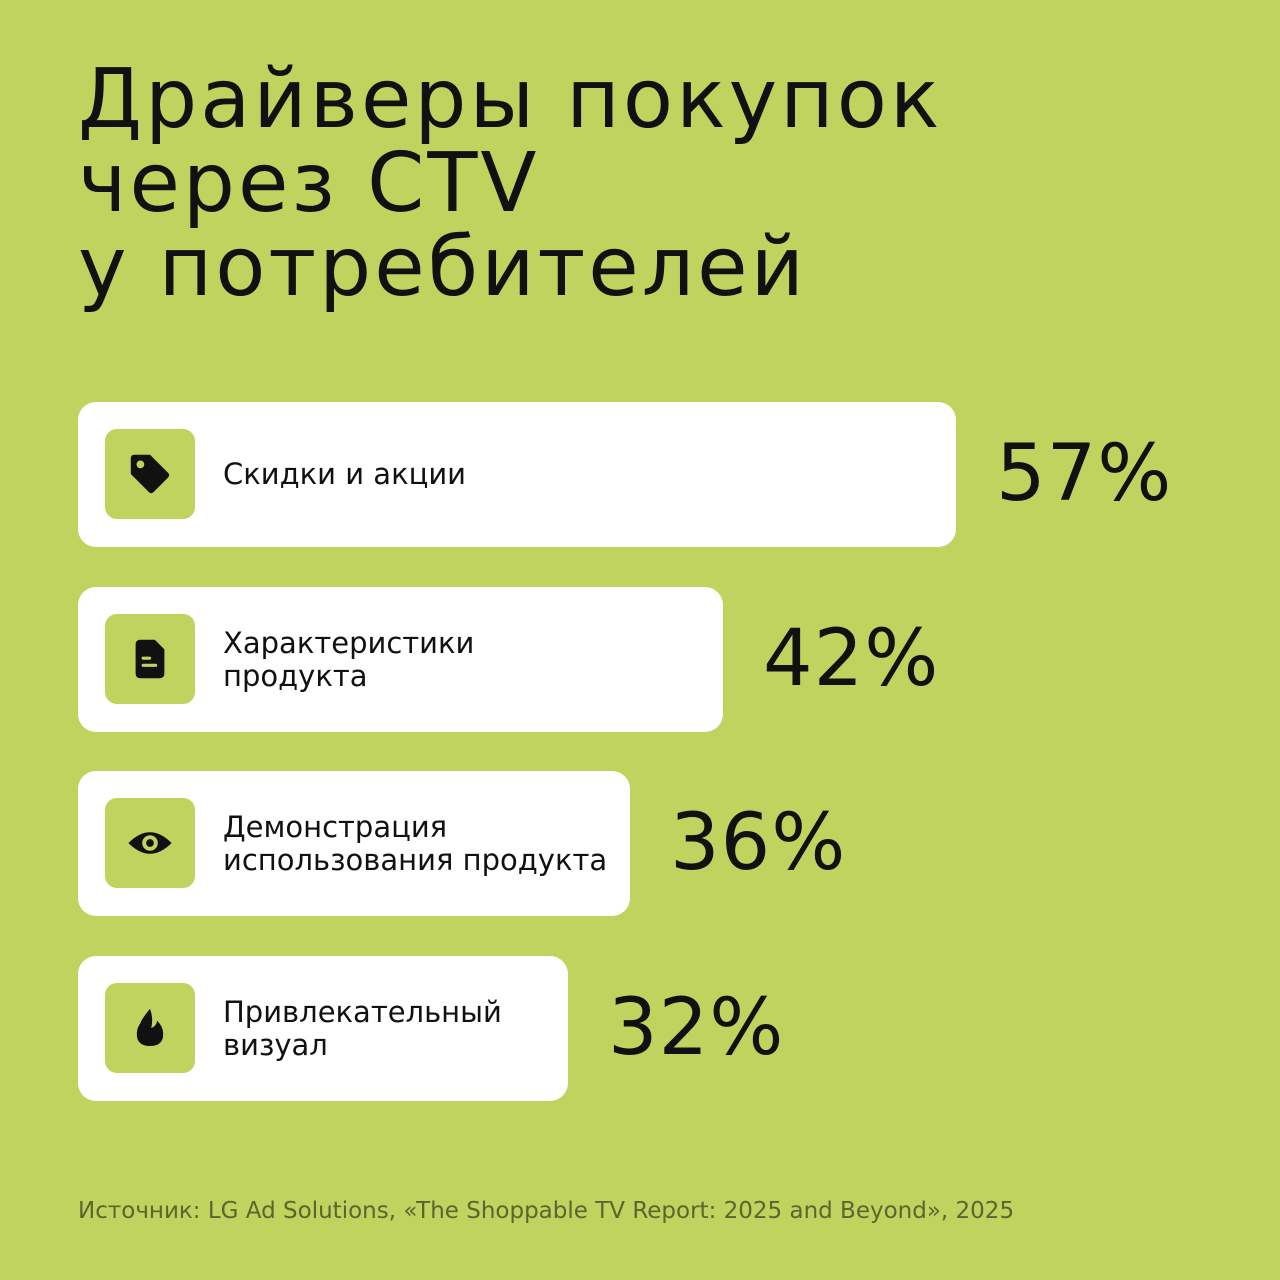 The width and height of the screenshot is (1280, 1280). Describe the element at coordinates (758, 843) in the screenshot. I see `value-label: 36%` at that location.